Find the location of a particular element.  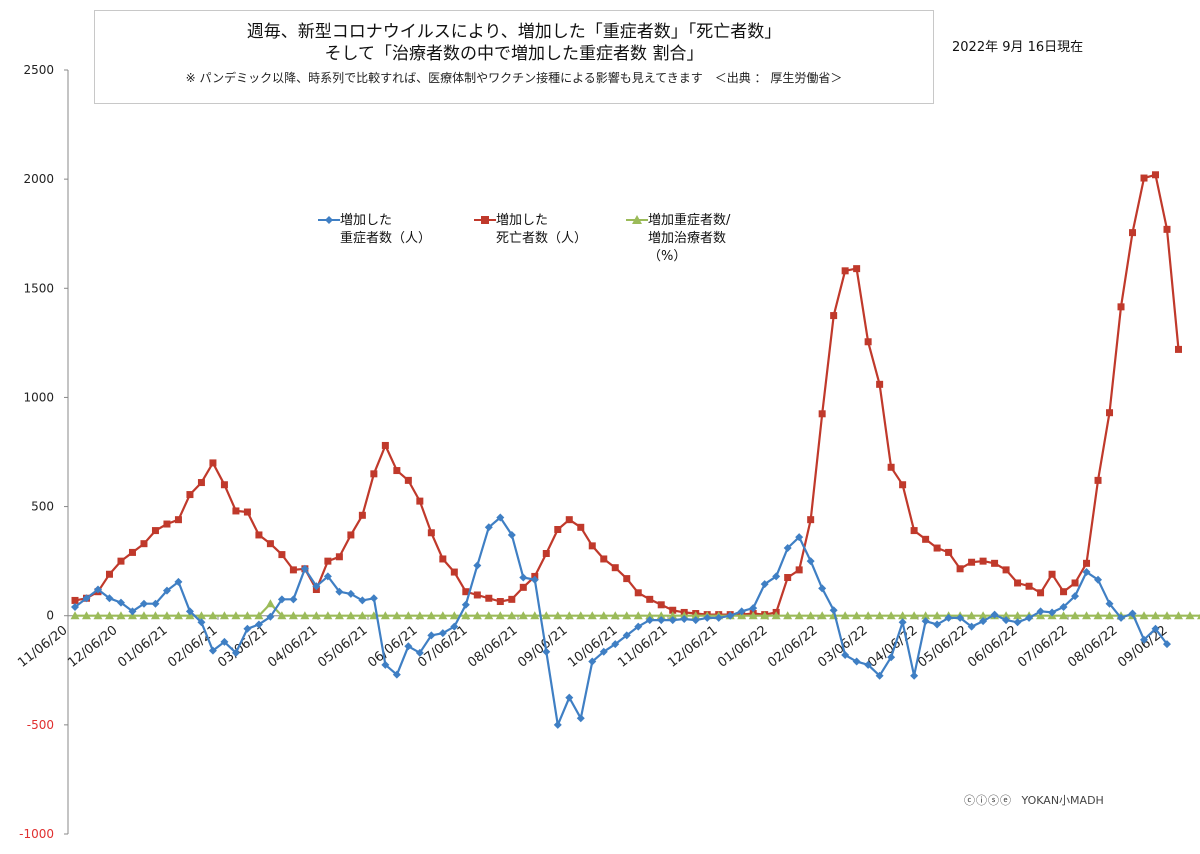

legend-label-ratio: 増加重症者数/ 増加治療者数 （%） is located at coordinates (689, 238).